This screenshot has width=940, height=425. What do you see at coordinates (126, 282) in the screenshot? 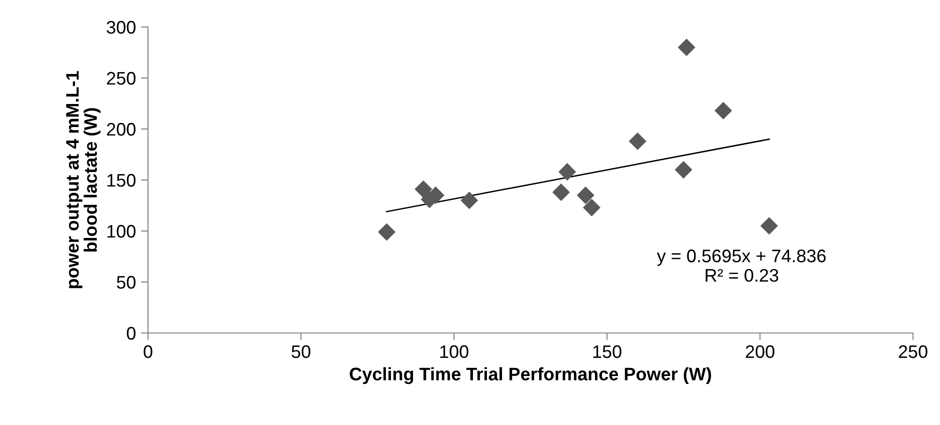
I see `y-tick-label: 50` at bounding box center [126, 282].